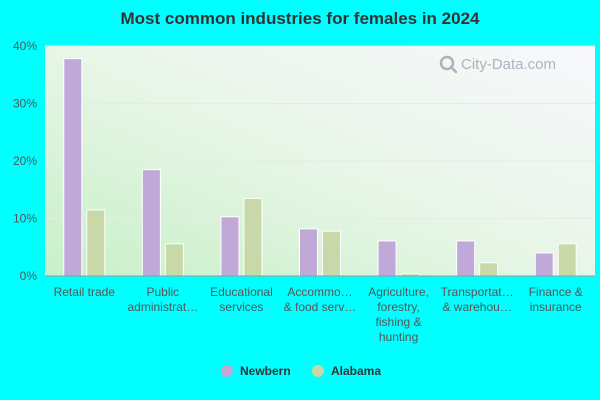  Describe the element at coordinates (448, 64) in the screenshot. I see `search-icon` at that location.